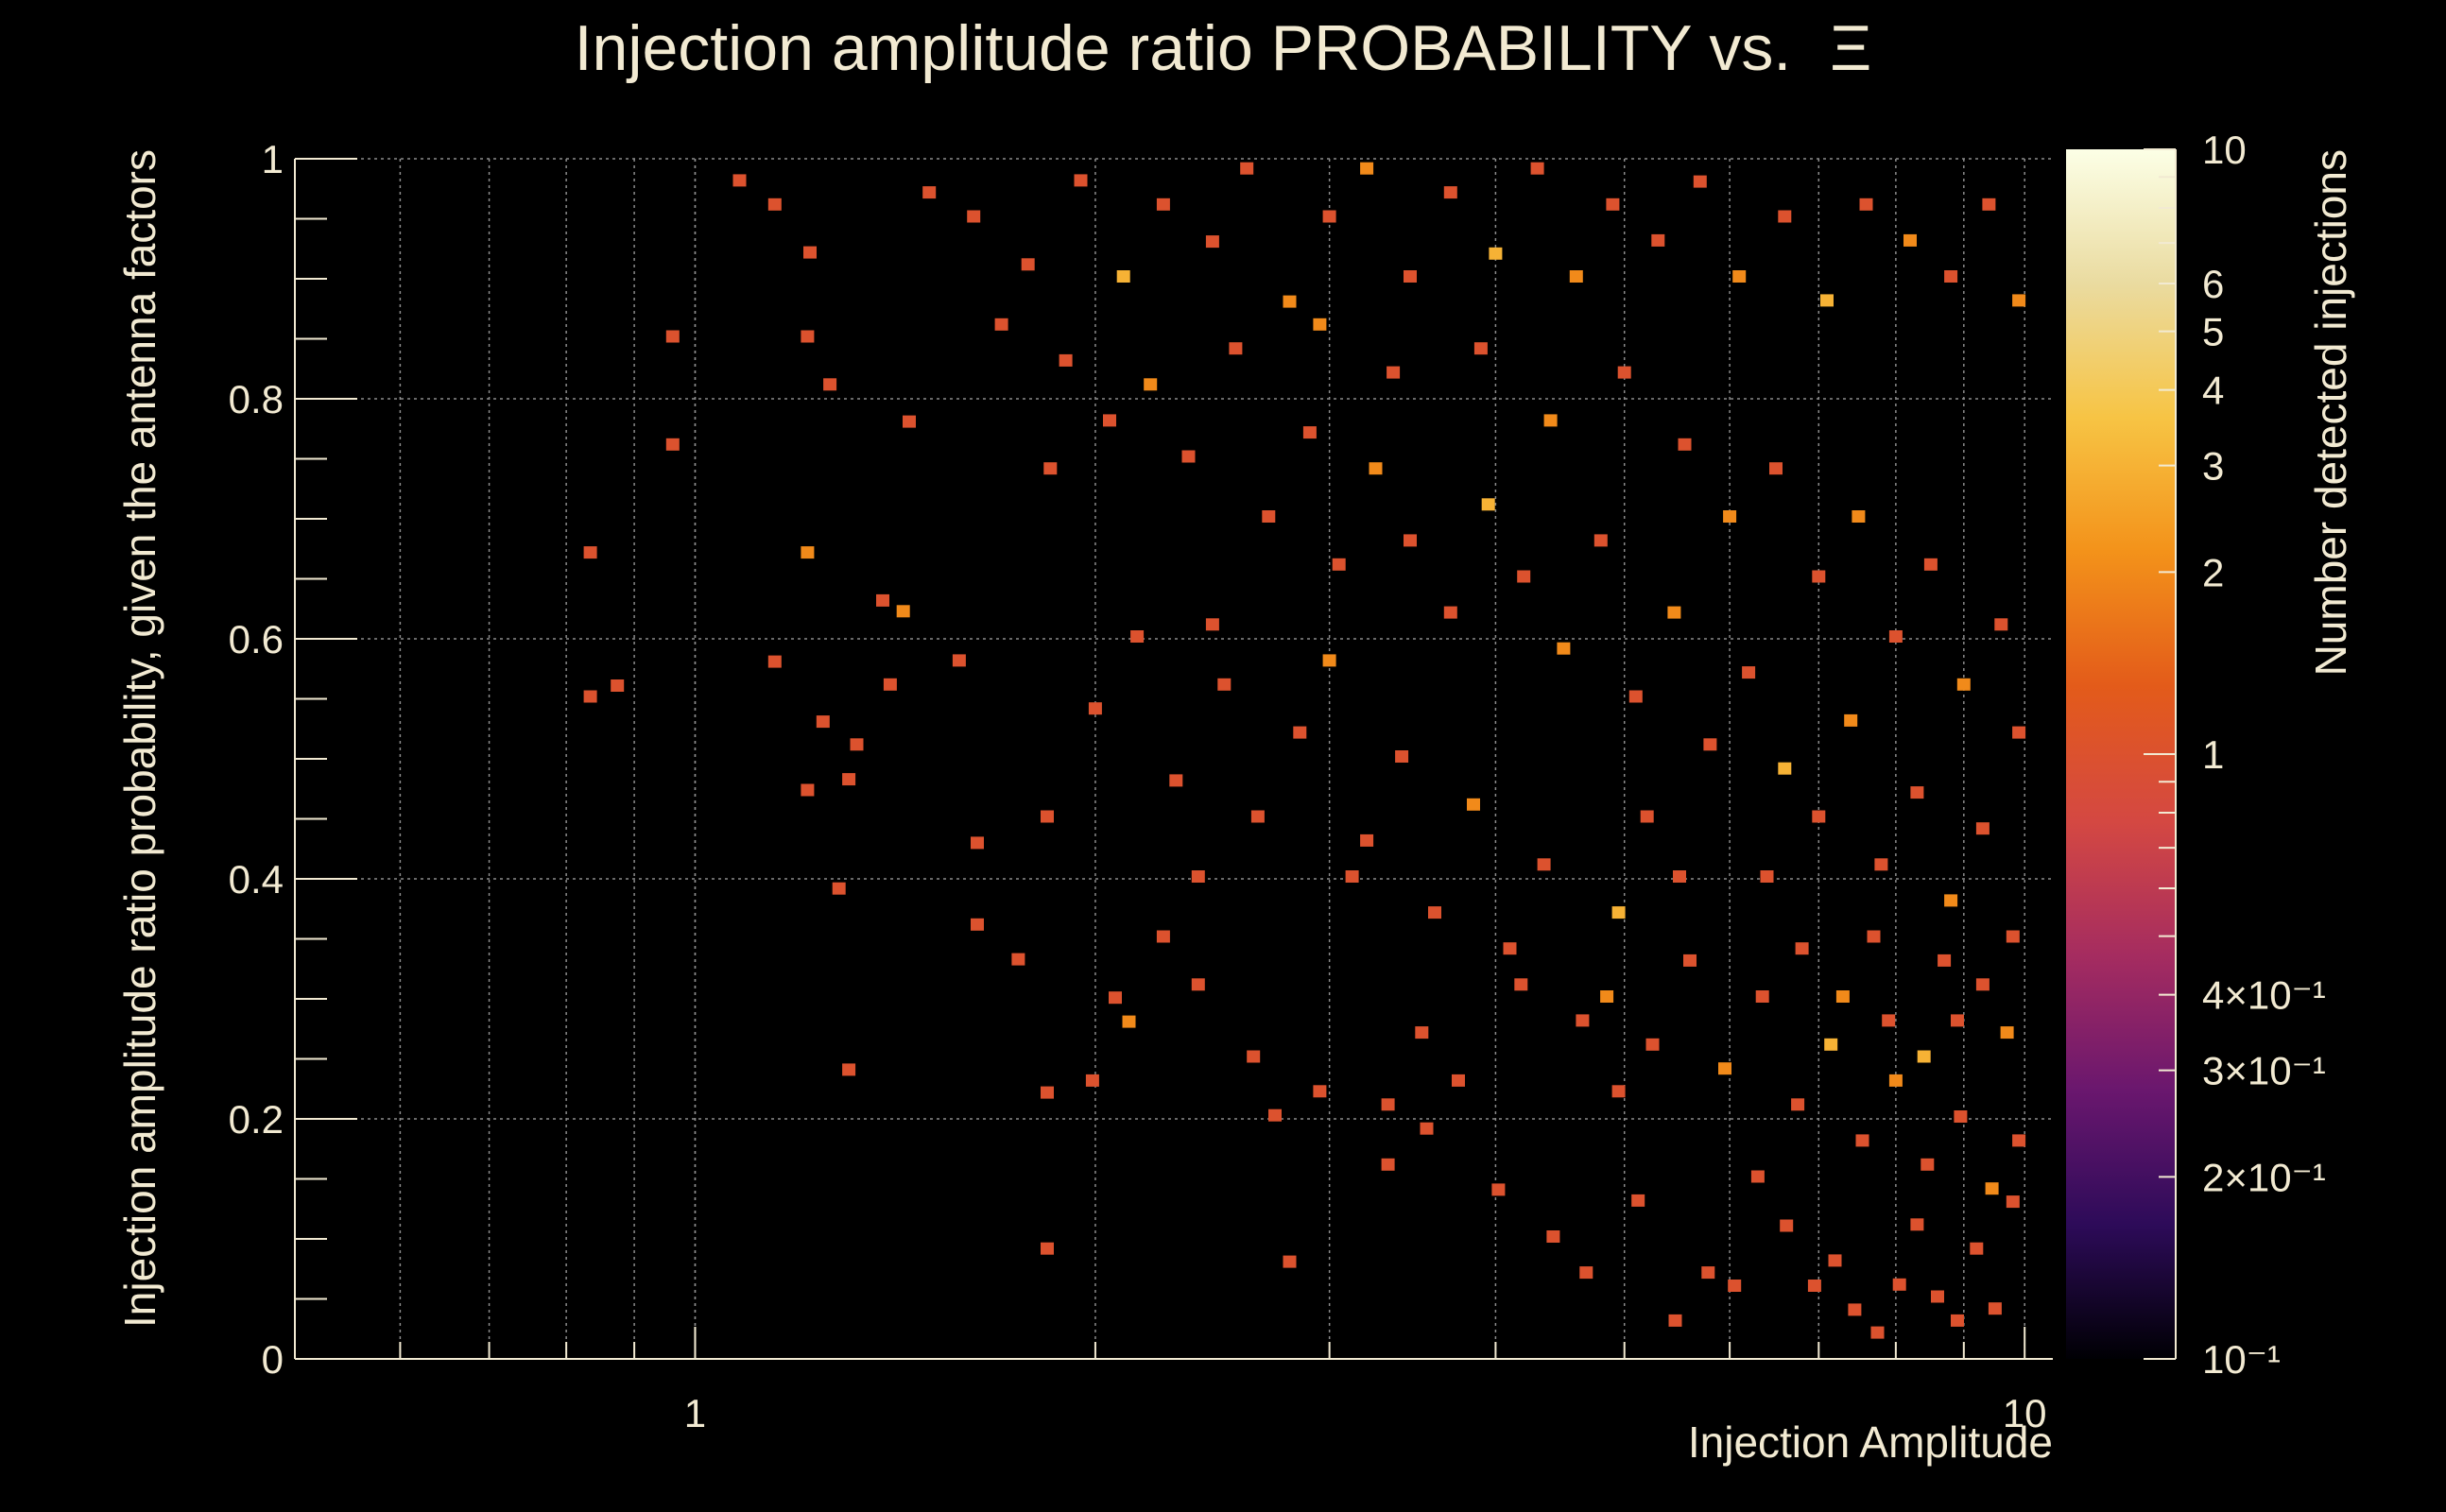 Image resolution: width=2446 pixels, height=1512 pixels. Describe the element at coordinates (2213, 572) in the screenshot. I see `colorbar-tick-label: 2` at that location.